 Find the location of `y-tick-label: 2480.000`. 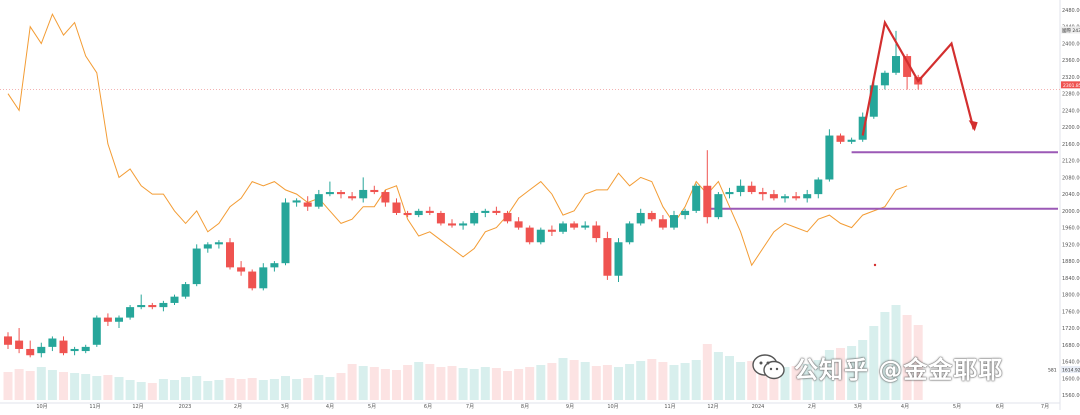

y-tick-label: 2480.000 is located at coordinates (1071, 11).